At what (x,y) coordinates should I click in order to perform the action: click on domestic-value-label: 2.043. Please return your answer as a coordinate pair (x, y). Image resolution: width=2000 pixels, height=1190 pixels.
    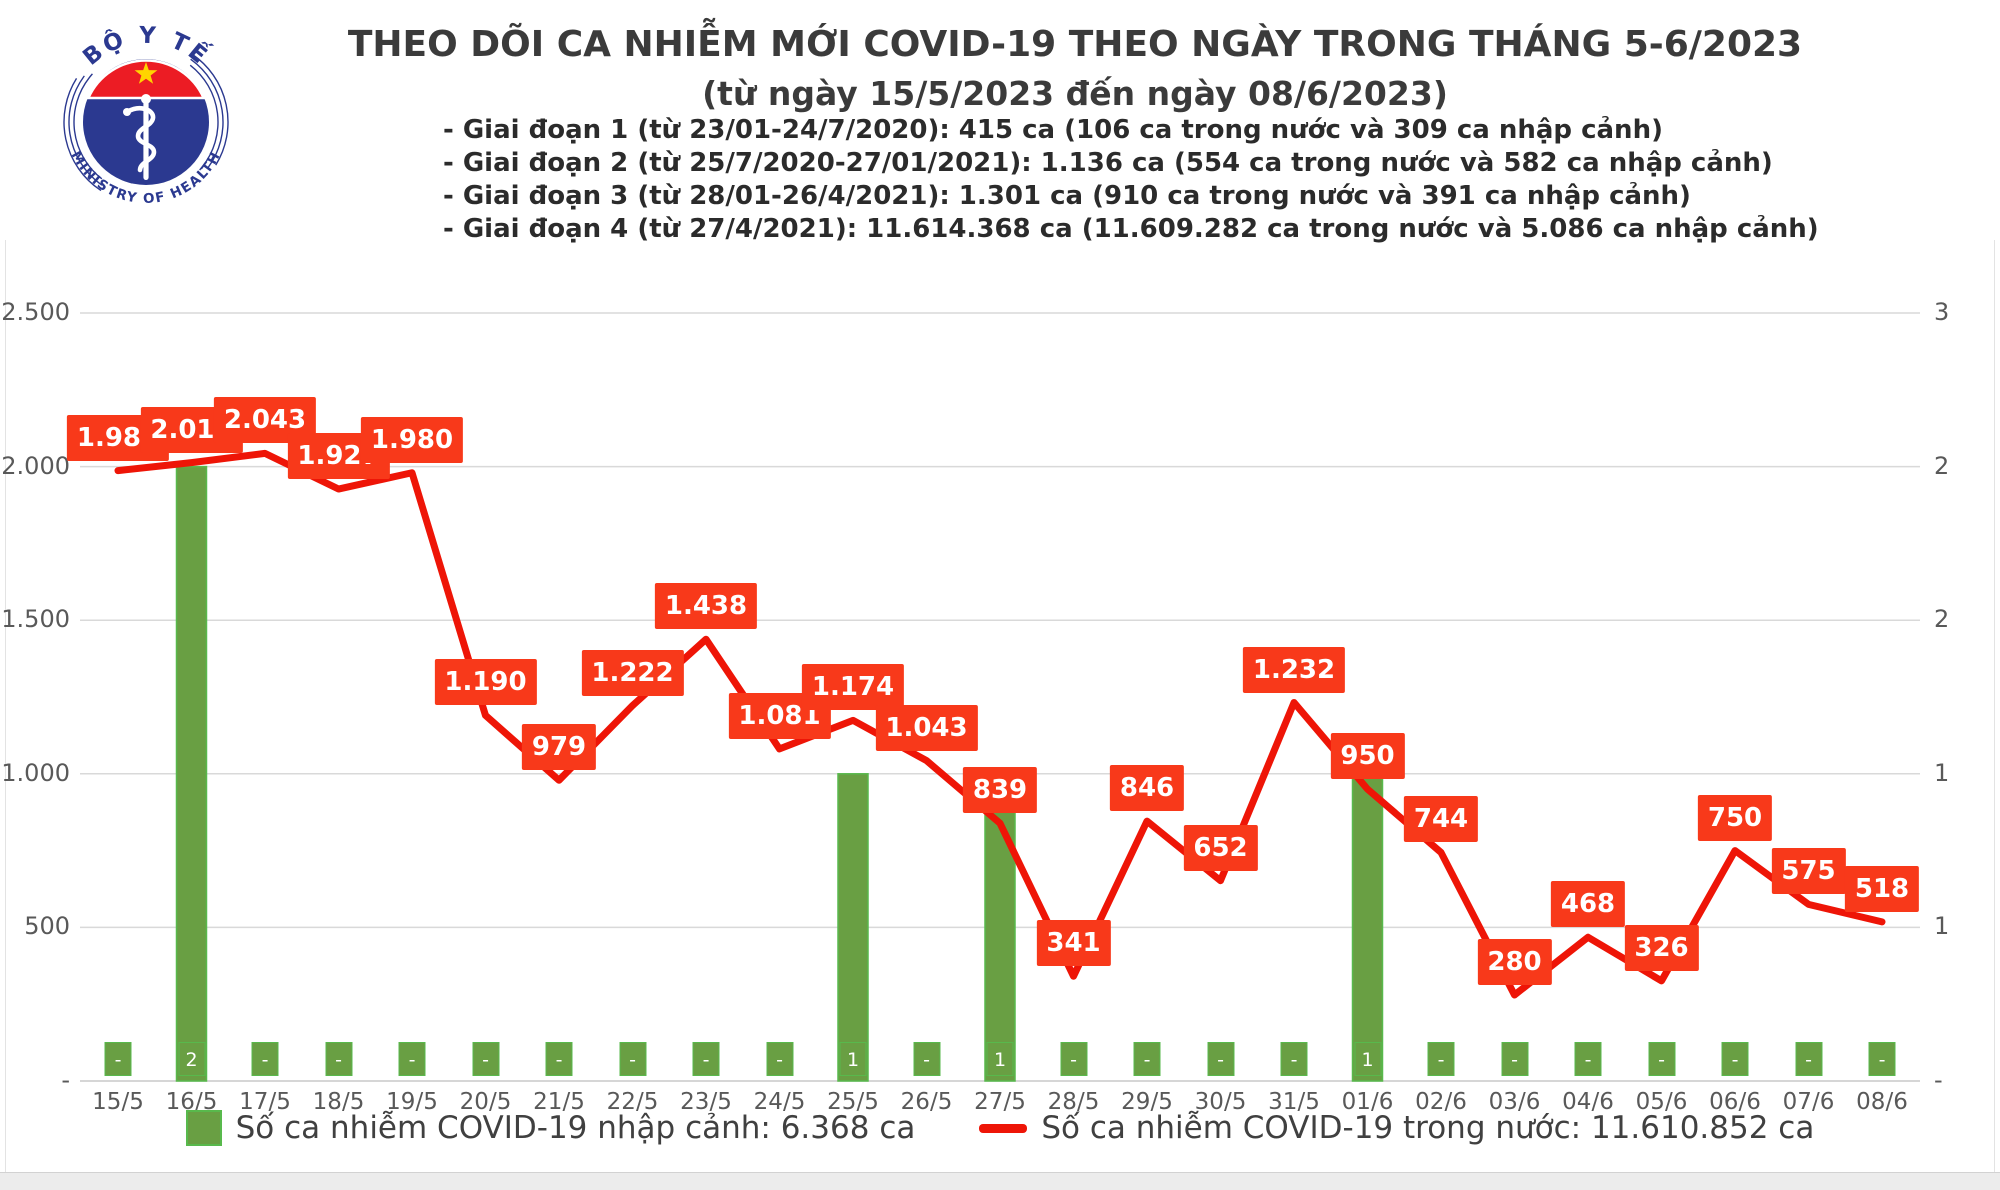
    Looking at the image, I should click on (265, 420).